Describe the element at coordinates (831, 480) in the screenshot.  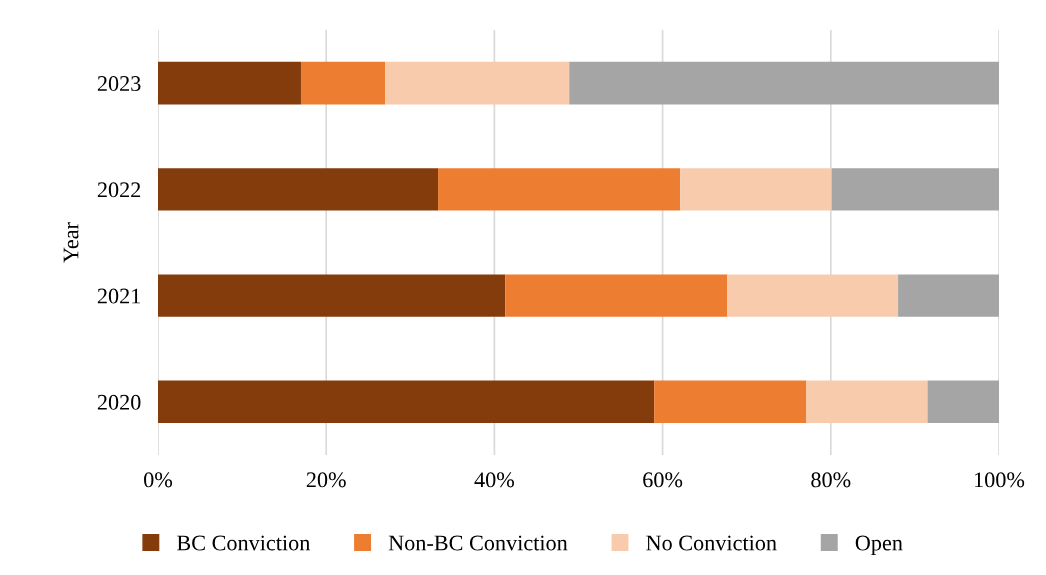
I see `x-tick-label: 80%` at that location.